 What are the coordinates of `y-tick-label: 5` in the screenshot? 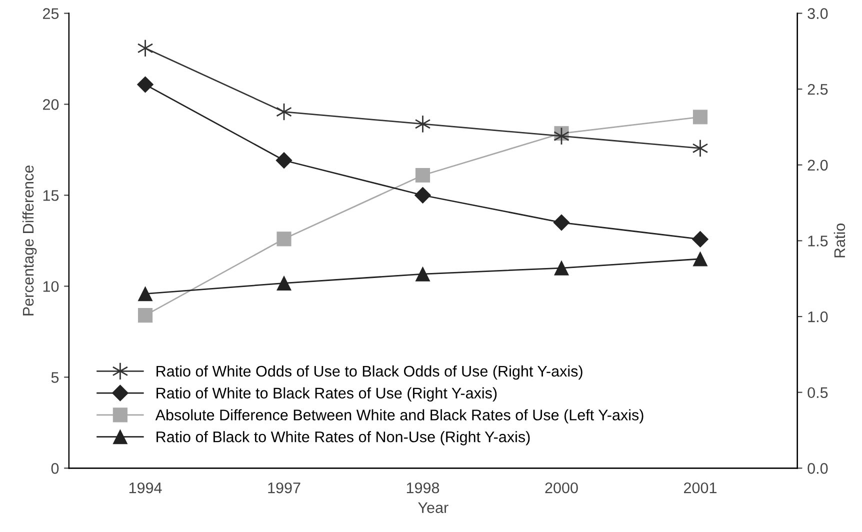 It's located at (55, 377).